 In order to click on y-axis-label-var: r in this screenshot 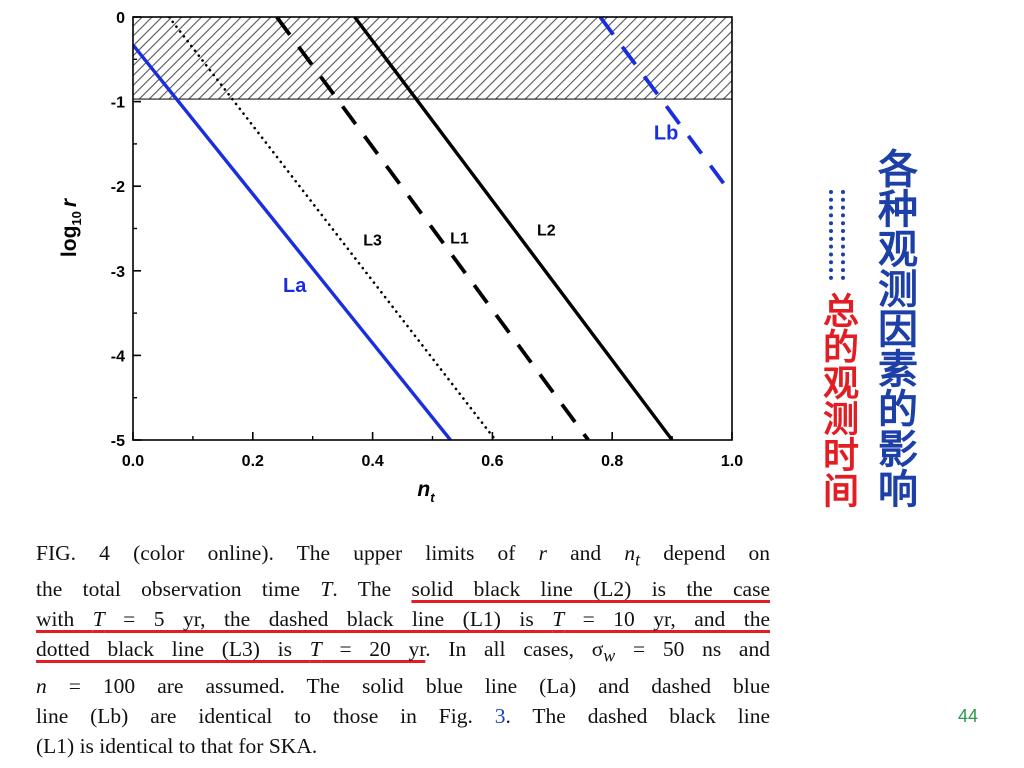, I will do `click(69, 202)`.